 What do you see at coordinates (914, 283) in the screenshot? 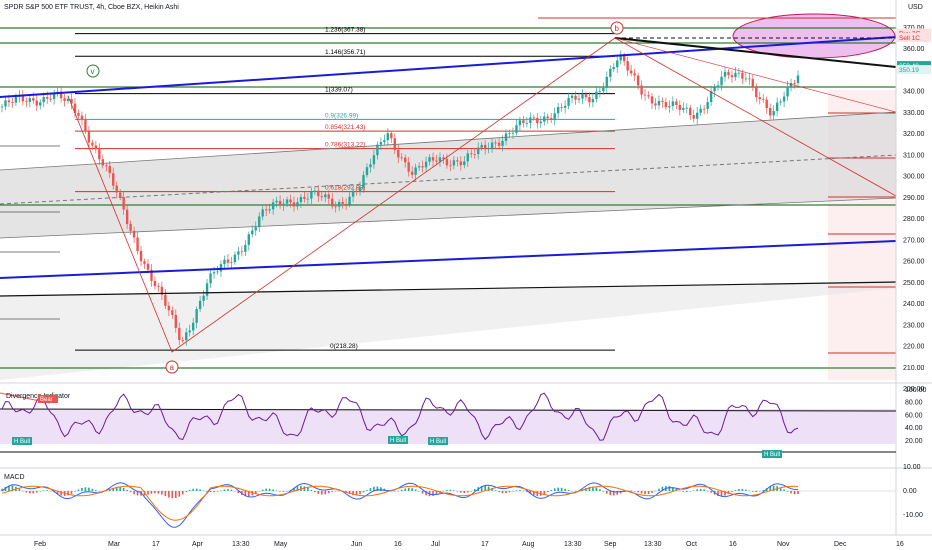
I see `price-tick-label: 250.00` at bounding box center [914, 283].